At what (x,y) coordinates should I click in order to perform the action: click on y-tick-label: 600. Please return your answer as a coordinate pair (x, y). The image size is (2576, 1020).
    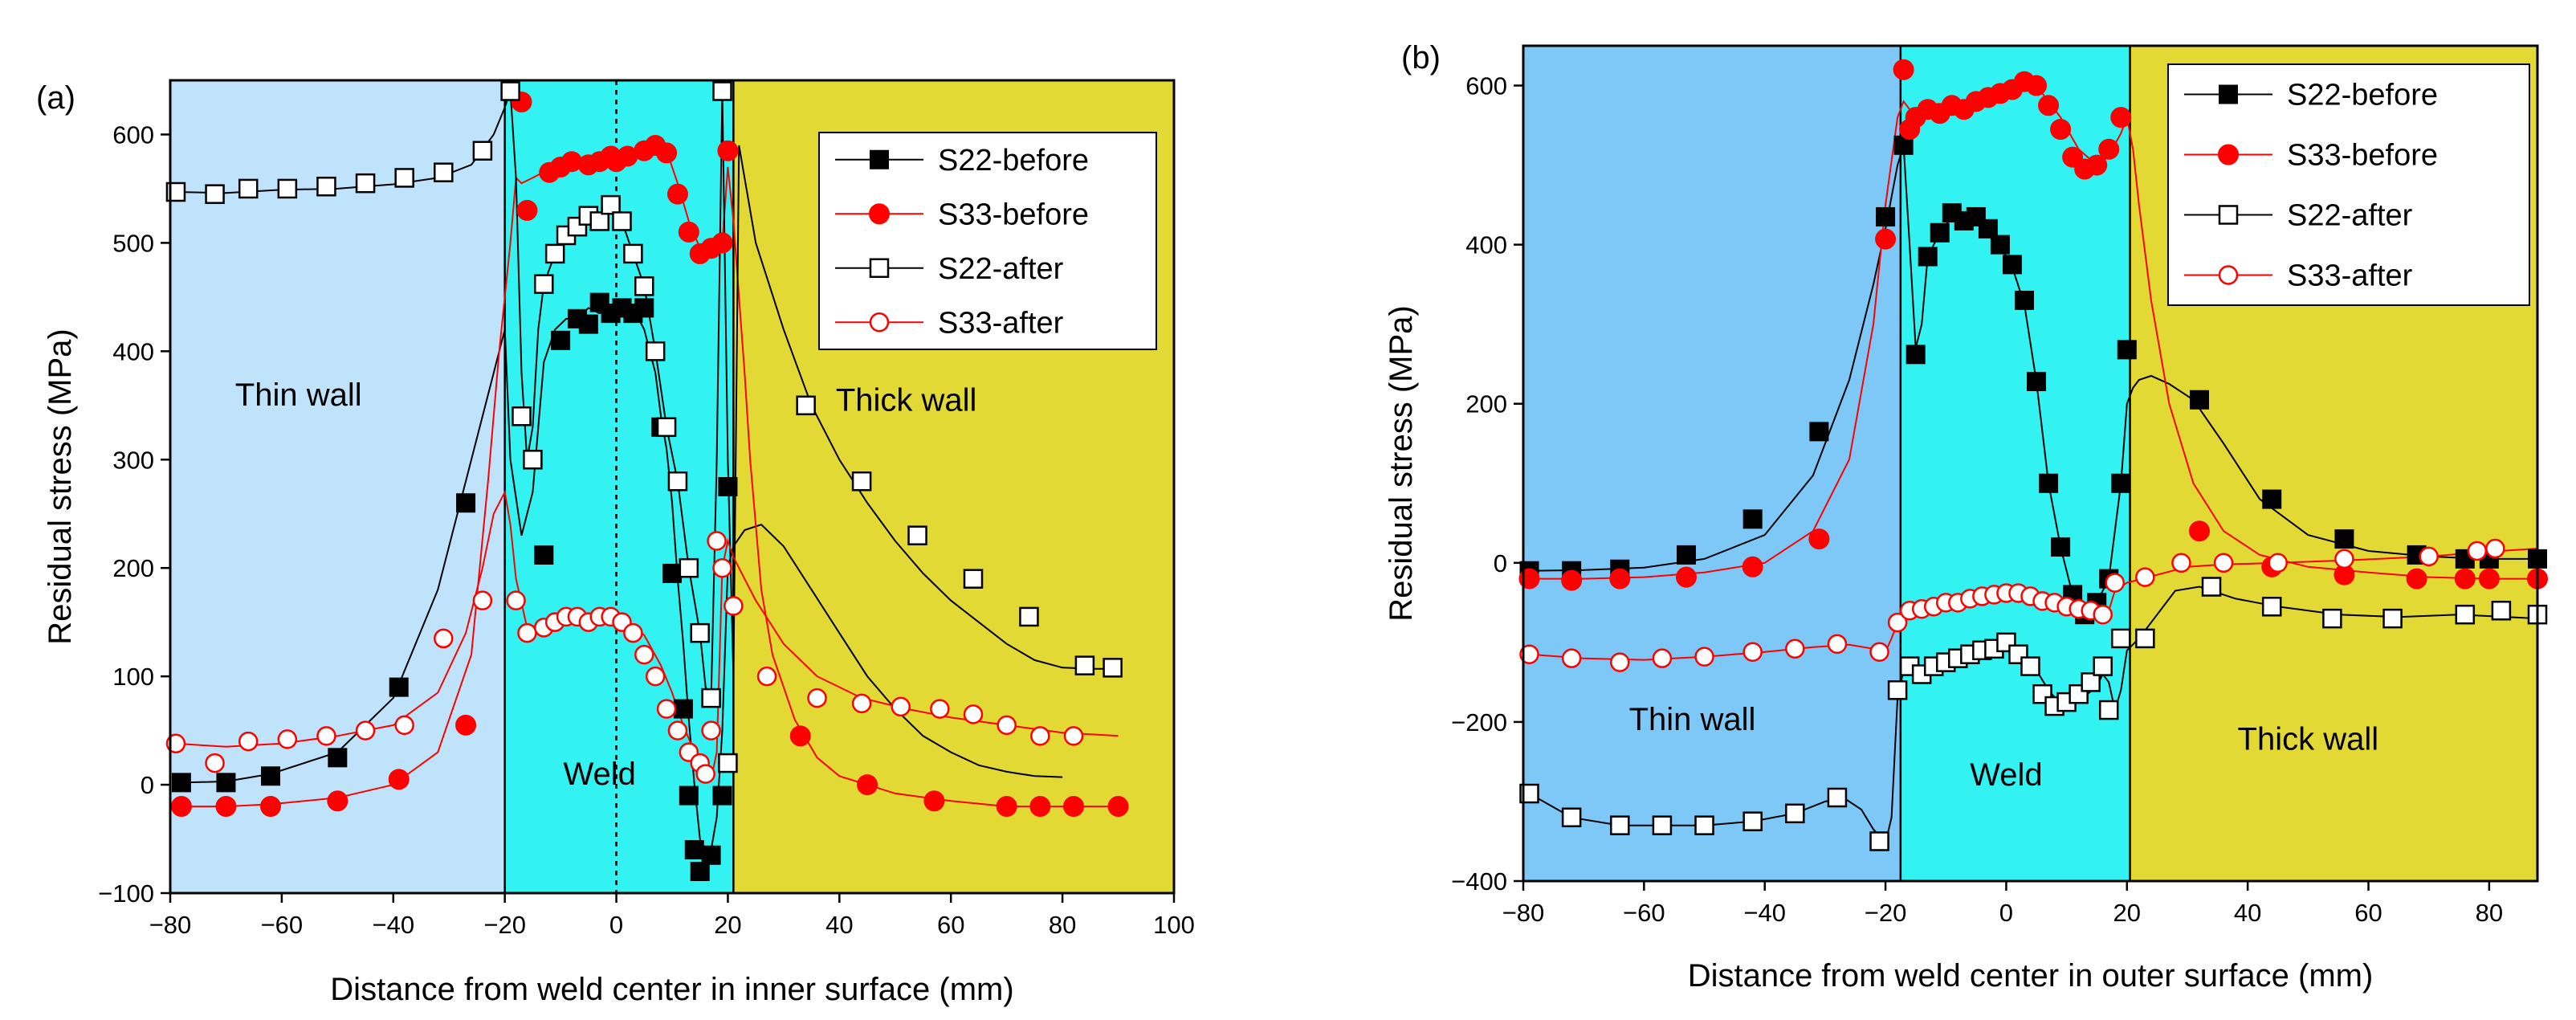
    Looking at the image, I should click on (133, 134).